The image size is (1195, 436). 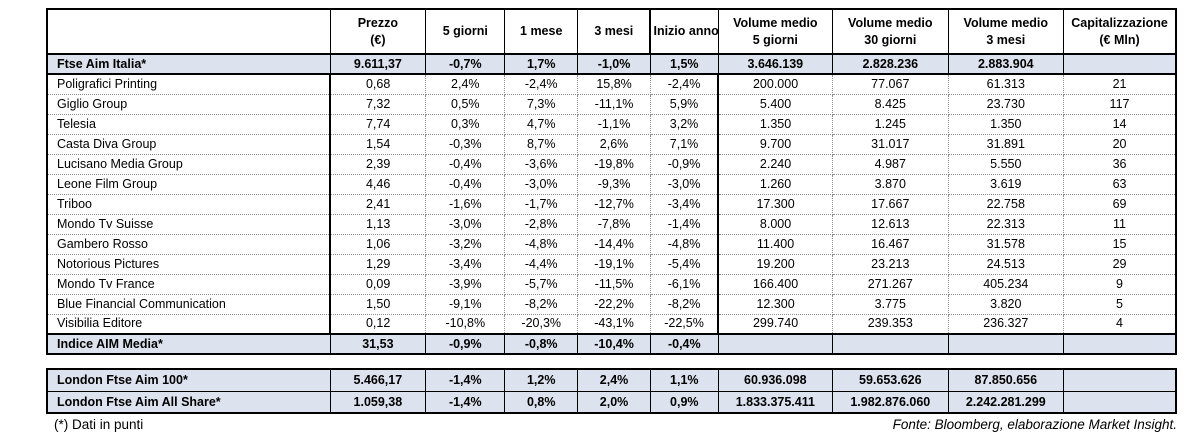 I want to click on cell-volume-medio-30-giorni: 3.870, so click(x=890, y=184).